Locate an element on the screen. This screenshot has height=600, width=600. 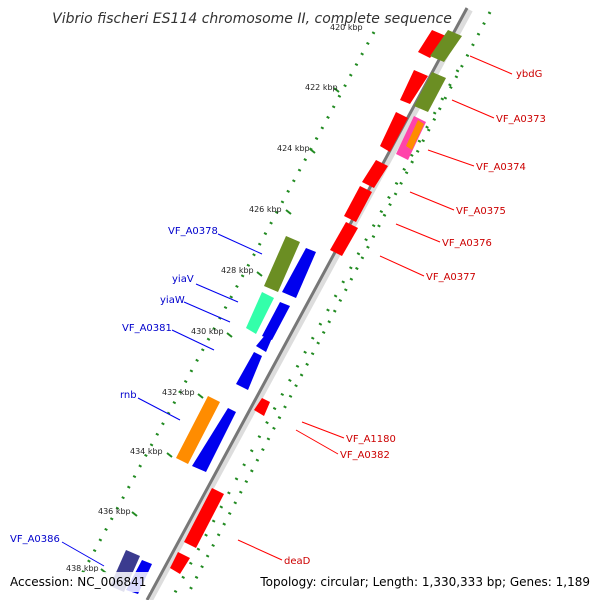
gene-label: VF_A0376 is located at coordinates (467, 243).